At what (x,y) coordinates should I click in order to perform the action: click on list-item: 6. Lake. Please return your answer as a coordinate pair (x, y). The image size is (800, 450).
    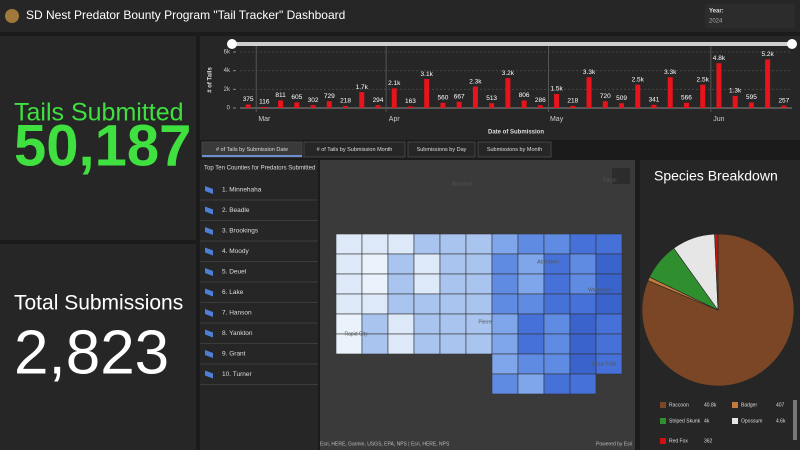
    Looking at the image, I should click on (233, 292).